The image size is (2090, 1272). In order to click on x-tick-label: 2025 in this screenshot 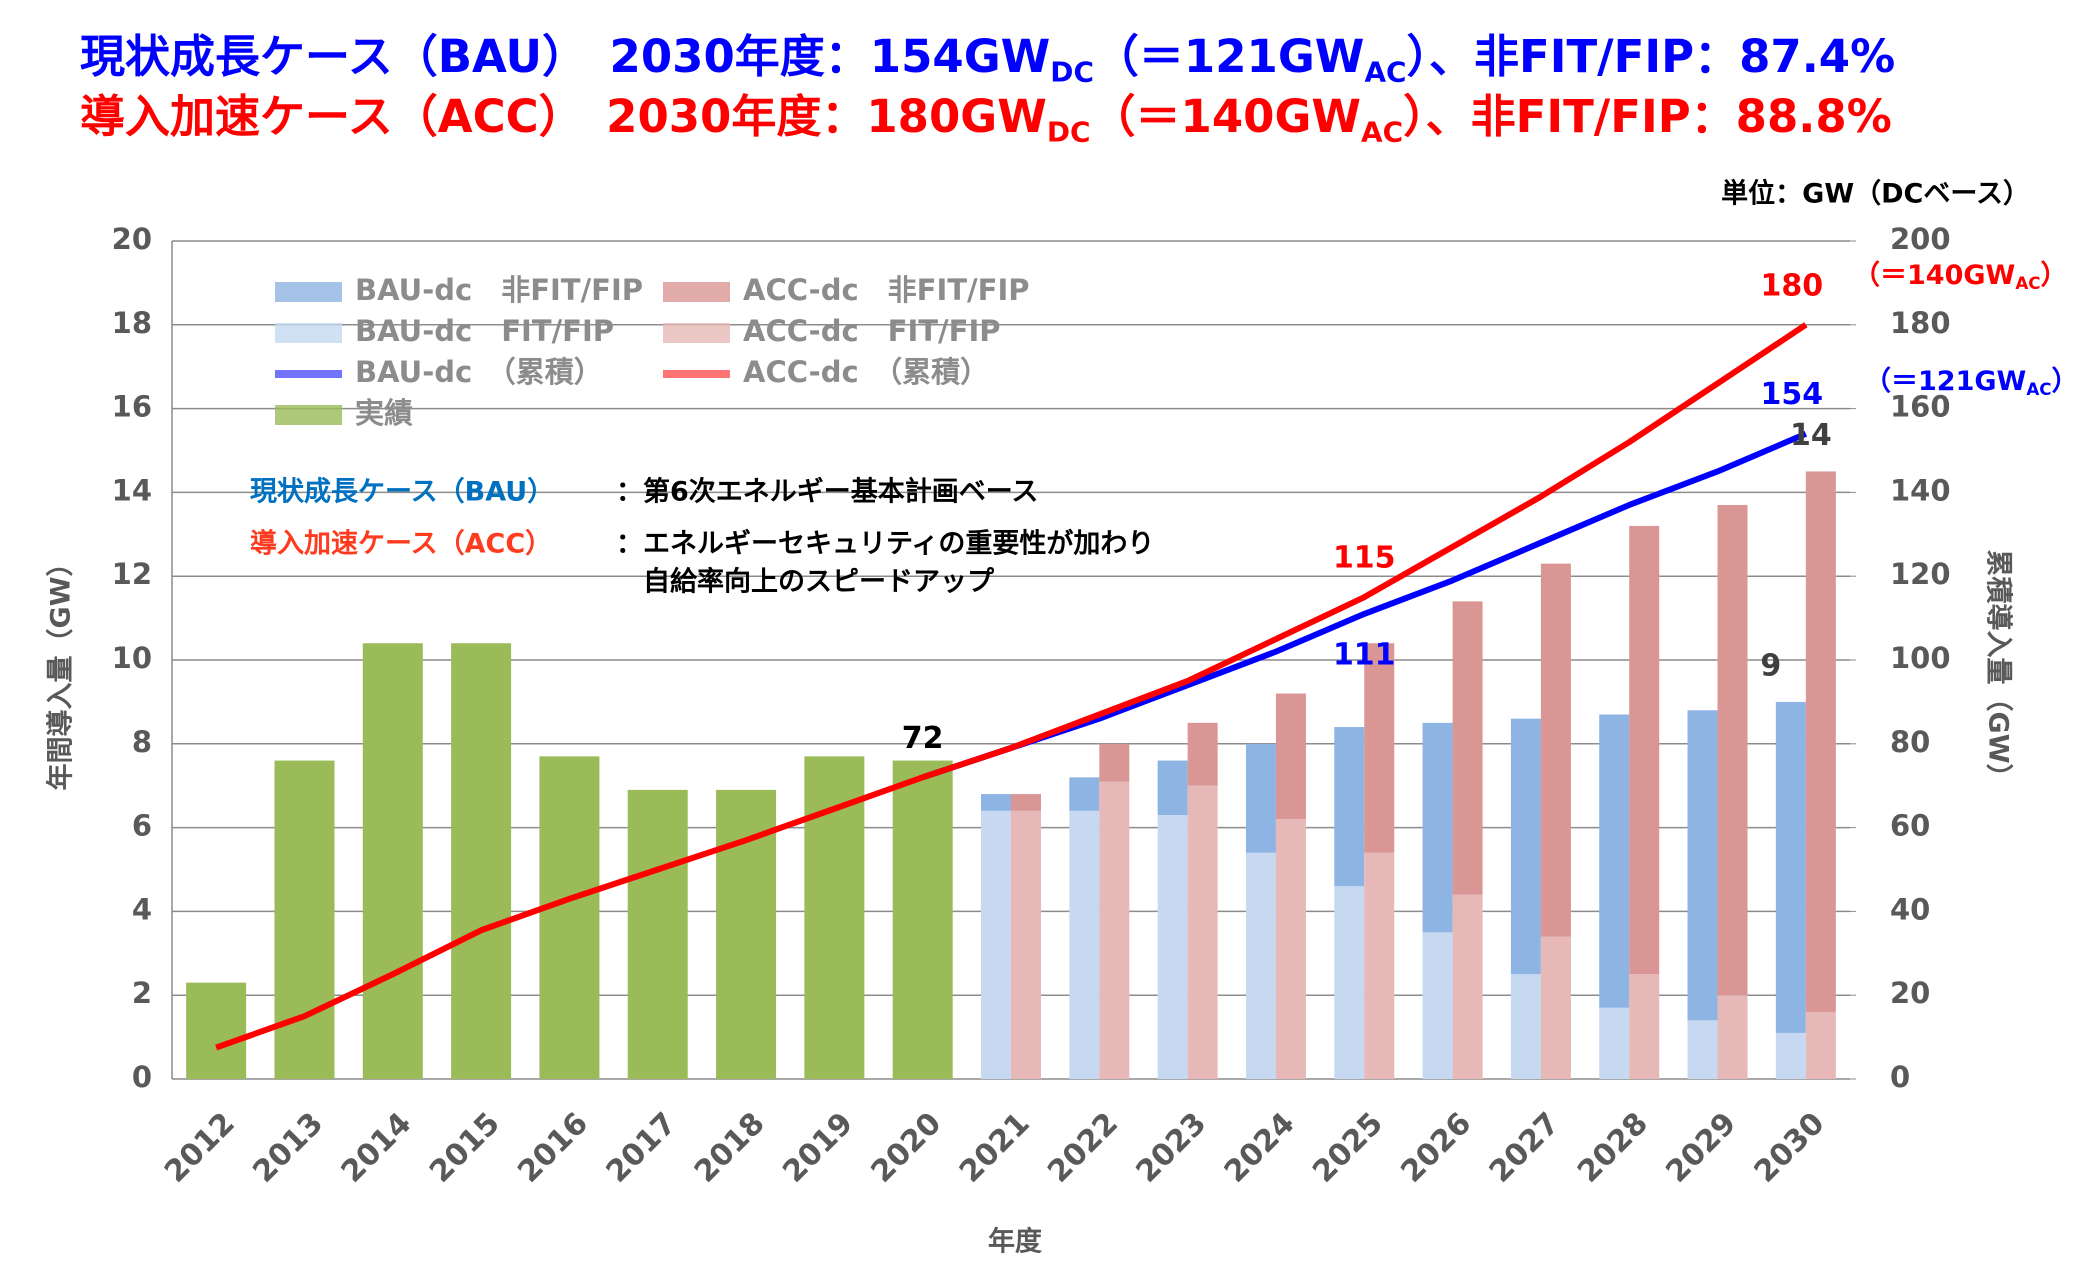, I will do `click(1348, 1148)`.